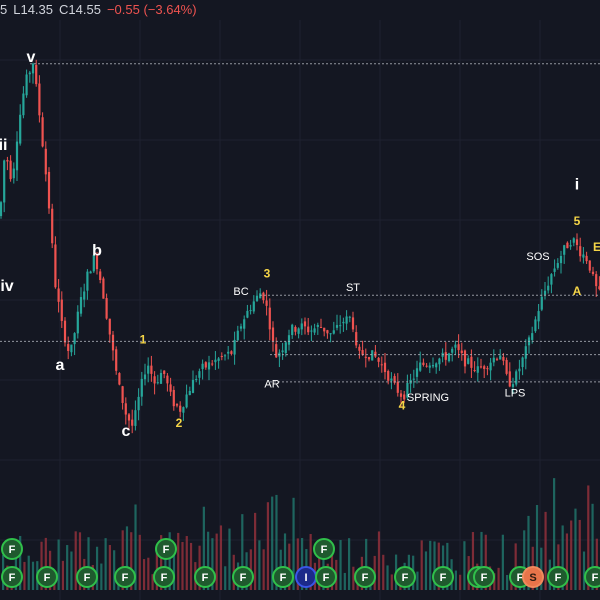  I want to click on event-marker-f: F, so click(283, 577).